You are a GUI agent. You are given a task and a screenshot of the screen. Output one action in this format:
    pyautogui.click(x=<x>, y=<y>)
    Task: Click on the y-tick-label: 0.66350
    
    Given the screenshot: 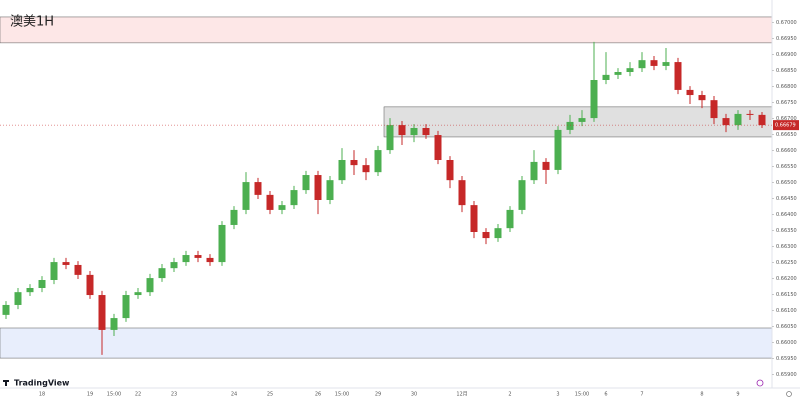 What is the action you would take?
    pyautogui.click(x=786, y=231)
    